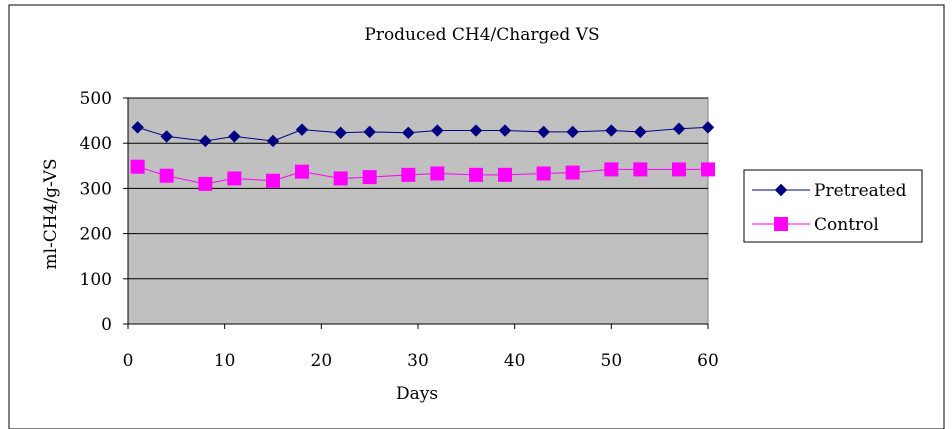 The image size is (952, 429). I want to click on x-tick-label: 50, so click(612, 361).